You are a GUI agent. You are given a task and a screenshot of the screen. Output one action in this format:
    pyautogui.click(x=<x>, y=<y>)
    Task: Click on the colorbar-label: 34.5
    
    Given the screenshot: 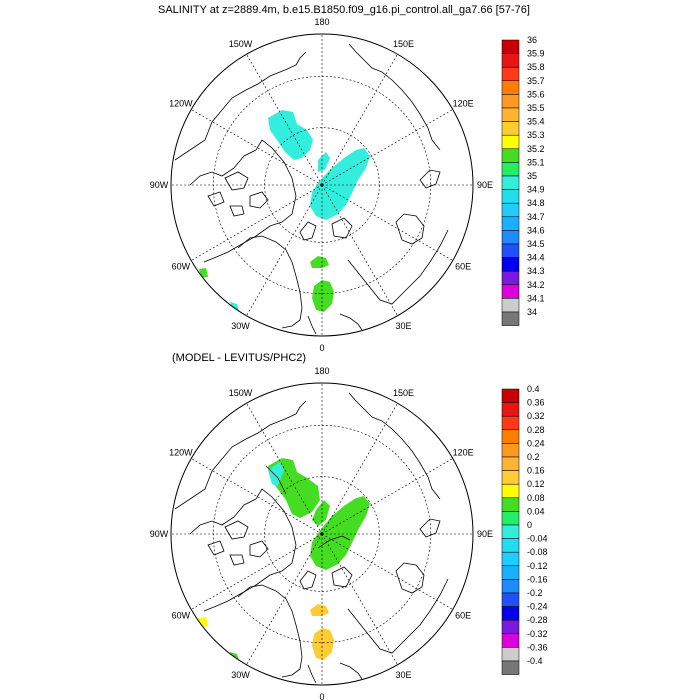 What is the action you would take?
    pyautogui.click(x=536, y=244)
    